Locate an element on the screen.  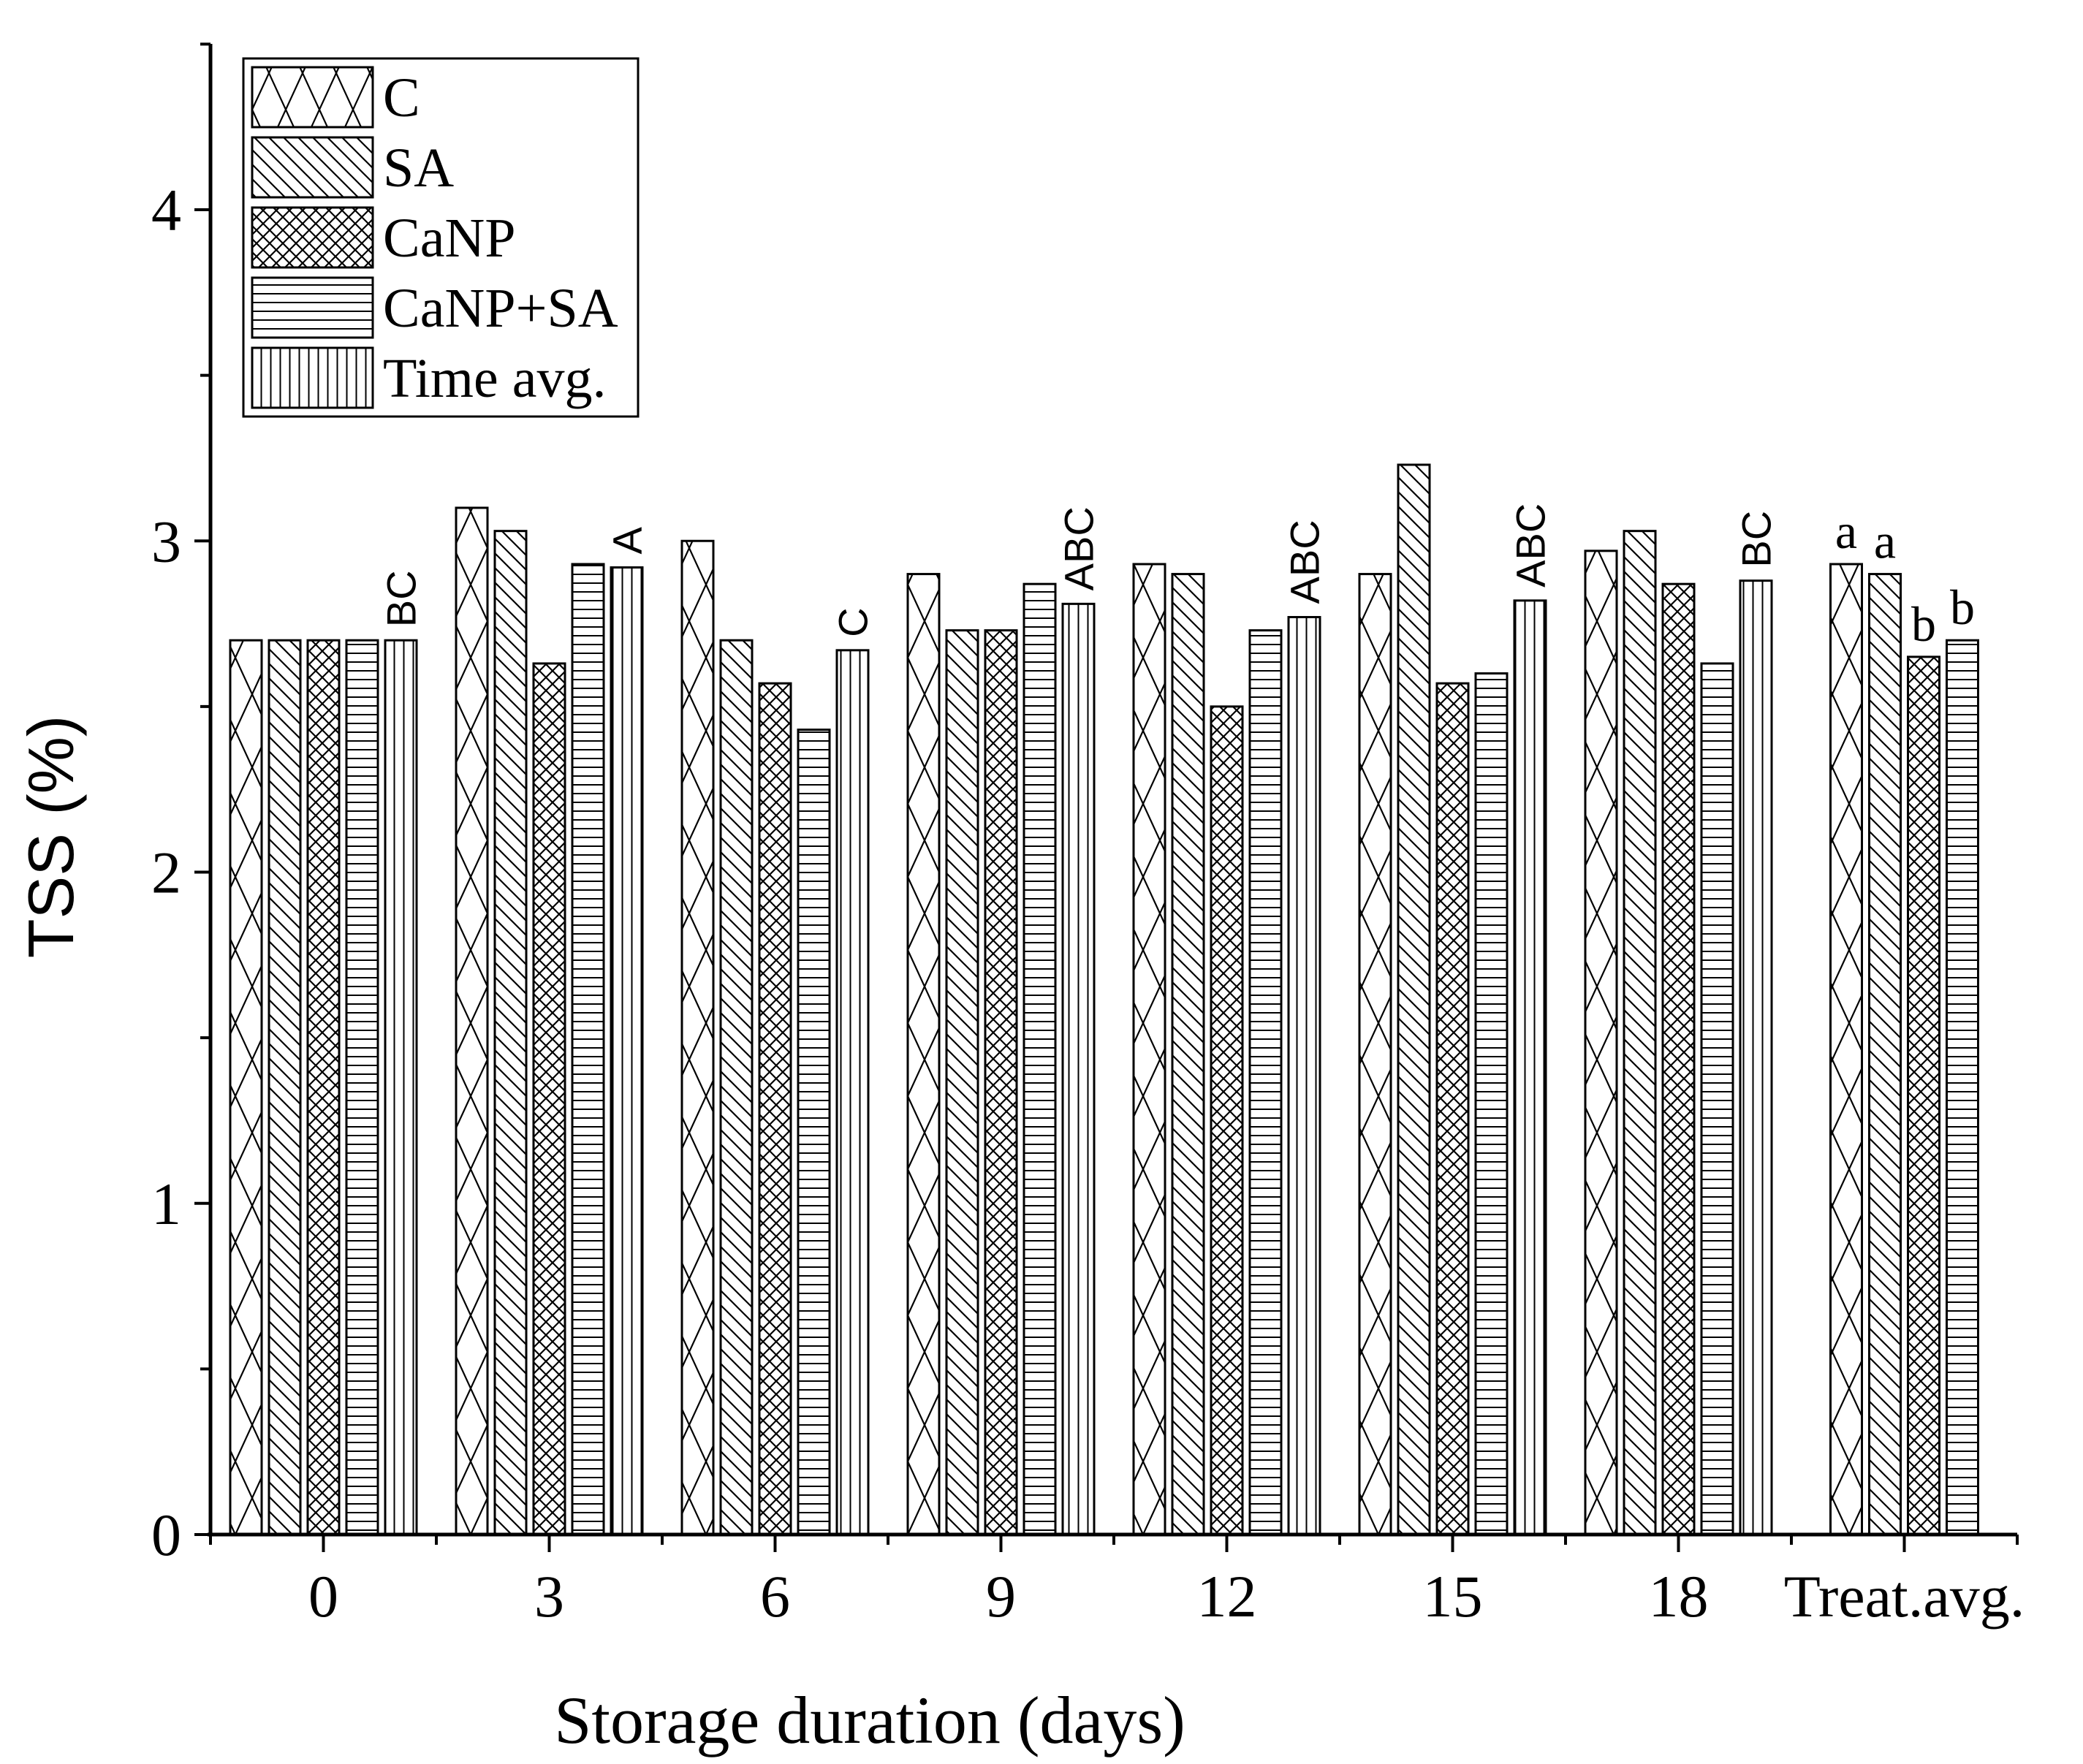
y-tick-label: 0 is located at coordinates (166, 1535).